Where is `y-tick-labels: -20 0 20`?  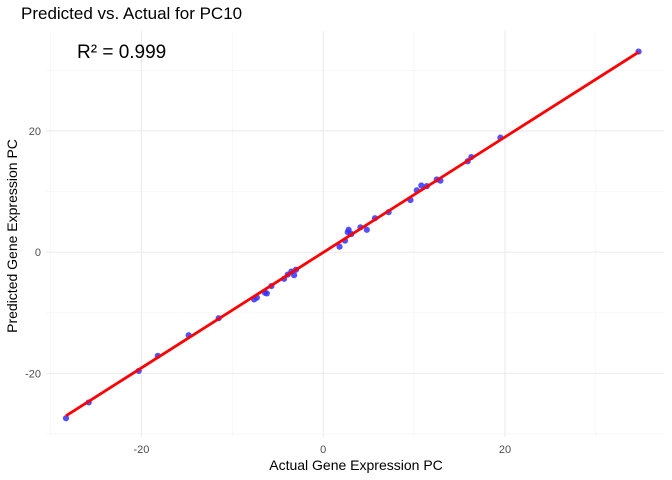 y-tick-labels: -20 0 20 is located at coordinates (33, 253).